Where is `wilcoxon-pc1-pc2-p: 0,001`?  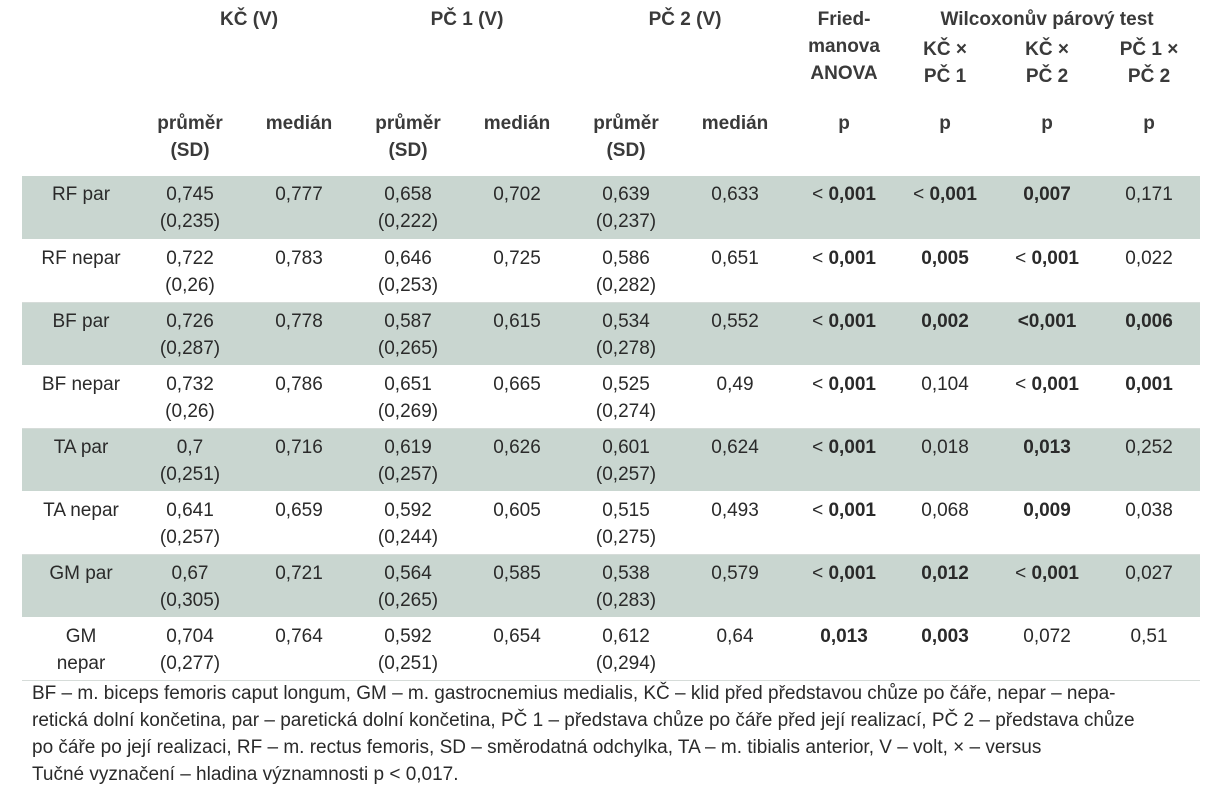
wilcoxon-pc1-pc2-p: 0,001 is located at coordinates (1149, 397).